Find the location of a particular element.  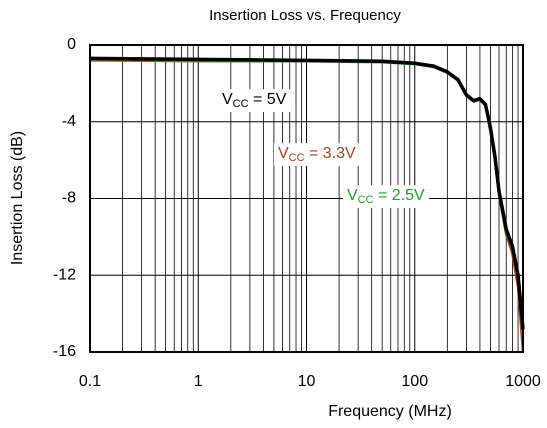

annotation-text: VCC = 3.3V is located at coordinates (317, 154).